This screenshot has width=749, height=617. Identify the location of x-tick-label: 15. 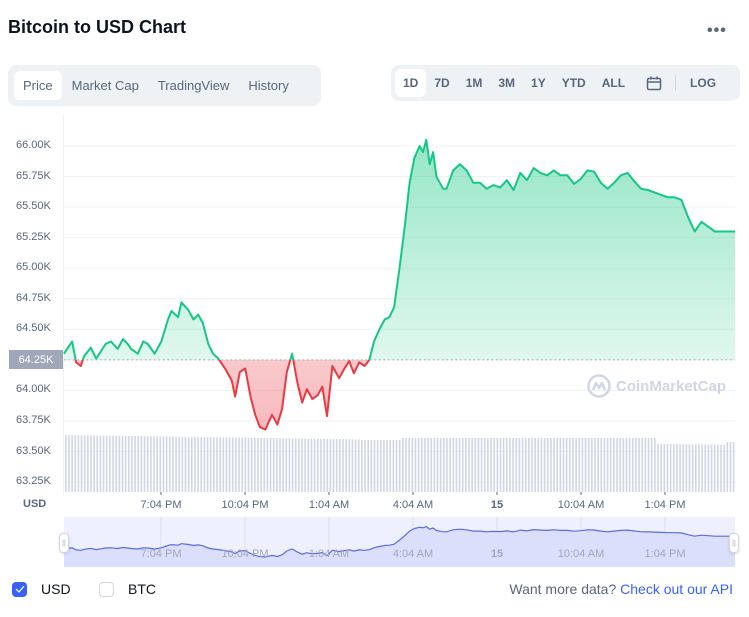
(497, 505).